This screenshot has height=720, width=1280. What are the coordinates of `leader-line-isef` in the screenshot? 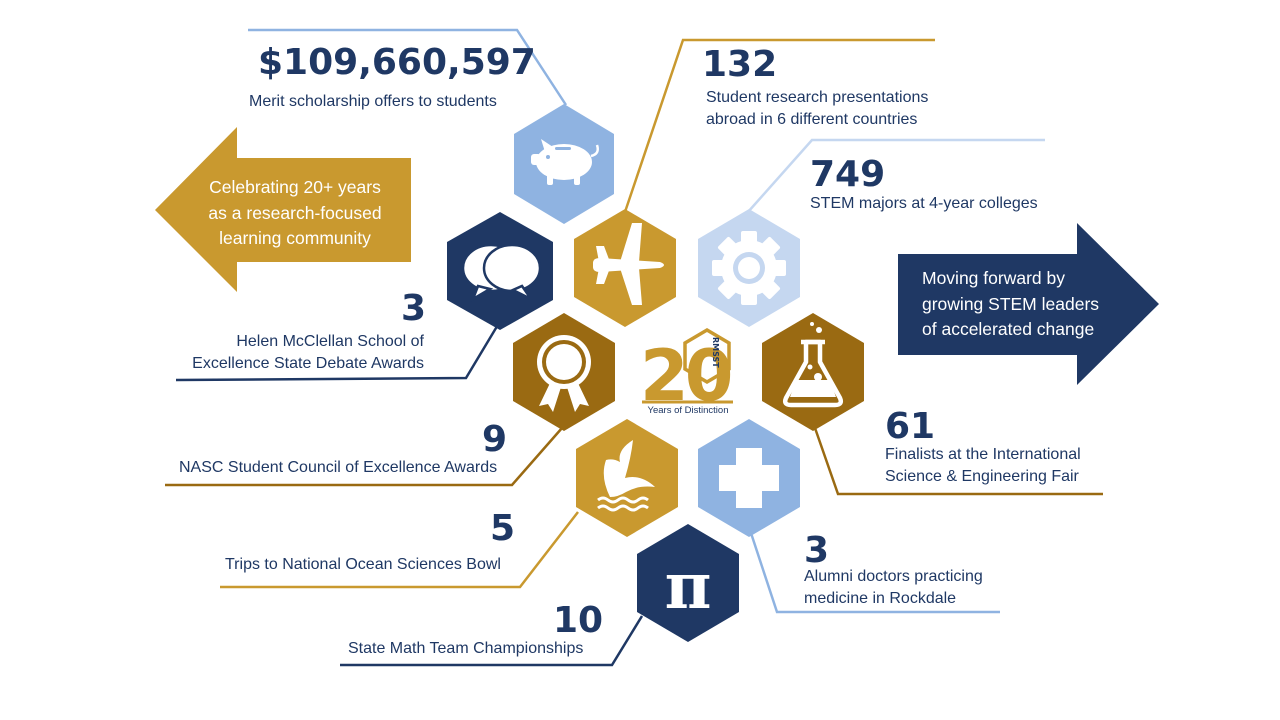 It's located at (958, 461).